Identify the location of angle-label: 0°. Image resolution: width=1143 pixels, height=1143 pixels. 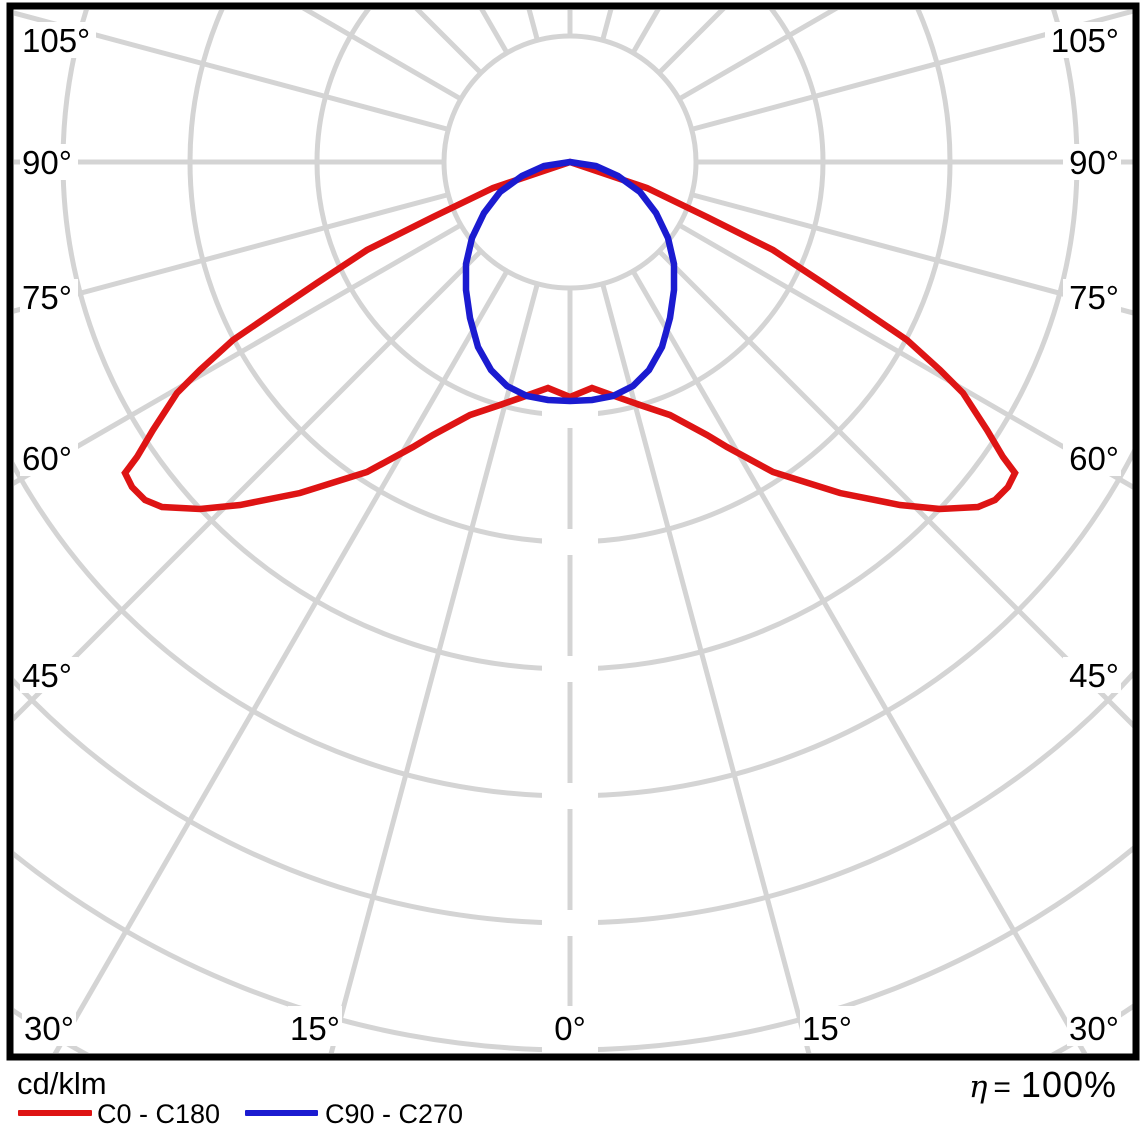
(570, 1028).